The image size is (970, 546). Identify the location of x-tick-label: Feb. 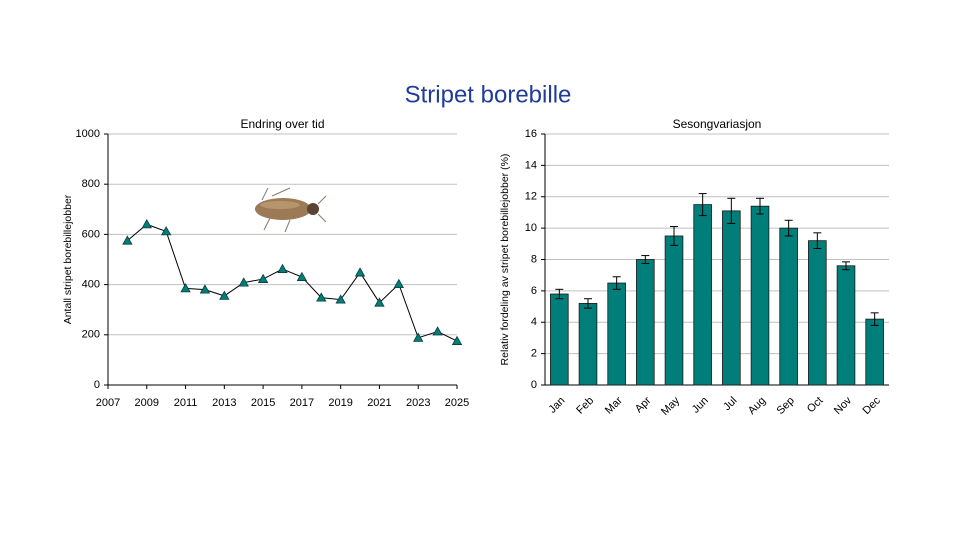
(585, 406).